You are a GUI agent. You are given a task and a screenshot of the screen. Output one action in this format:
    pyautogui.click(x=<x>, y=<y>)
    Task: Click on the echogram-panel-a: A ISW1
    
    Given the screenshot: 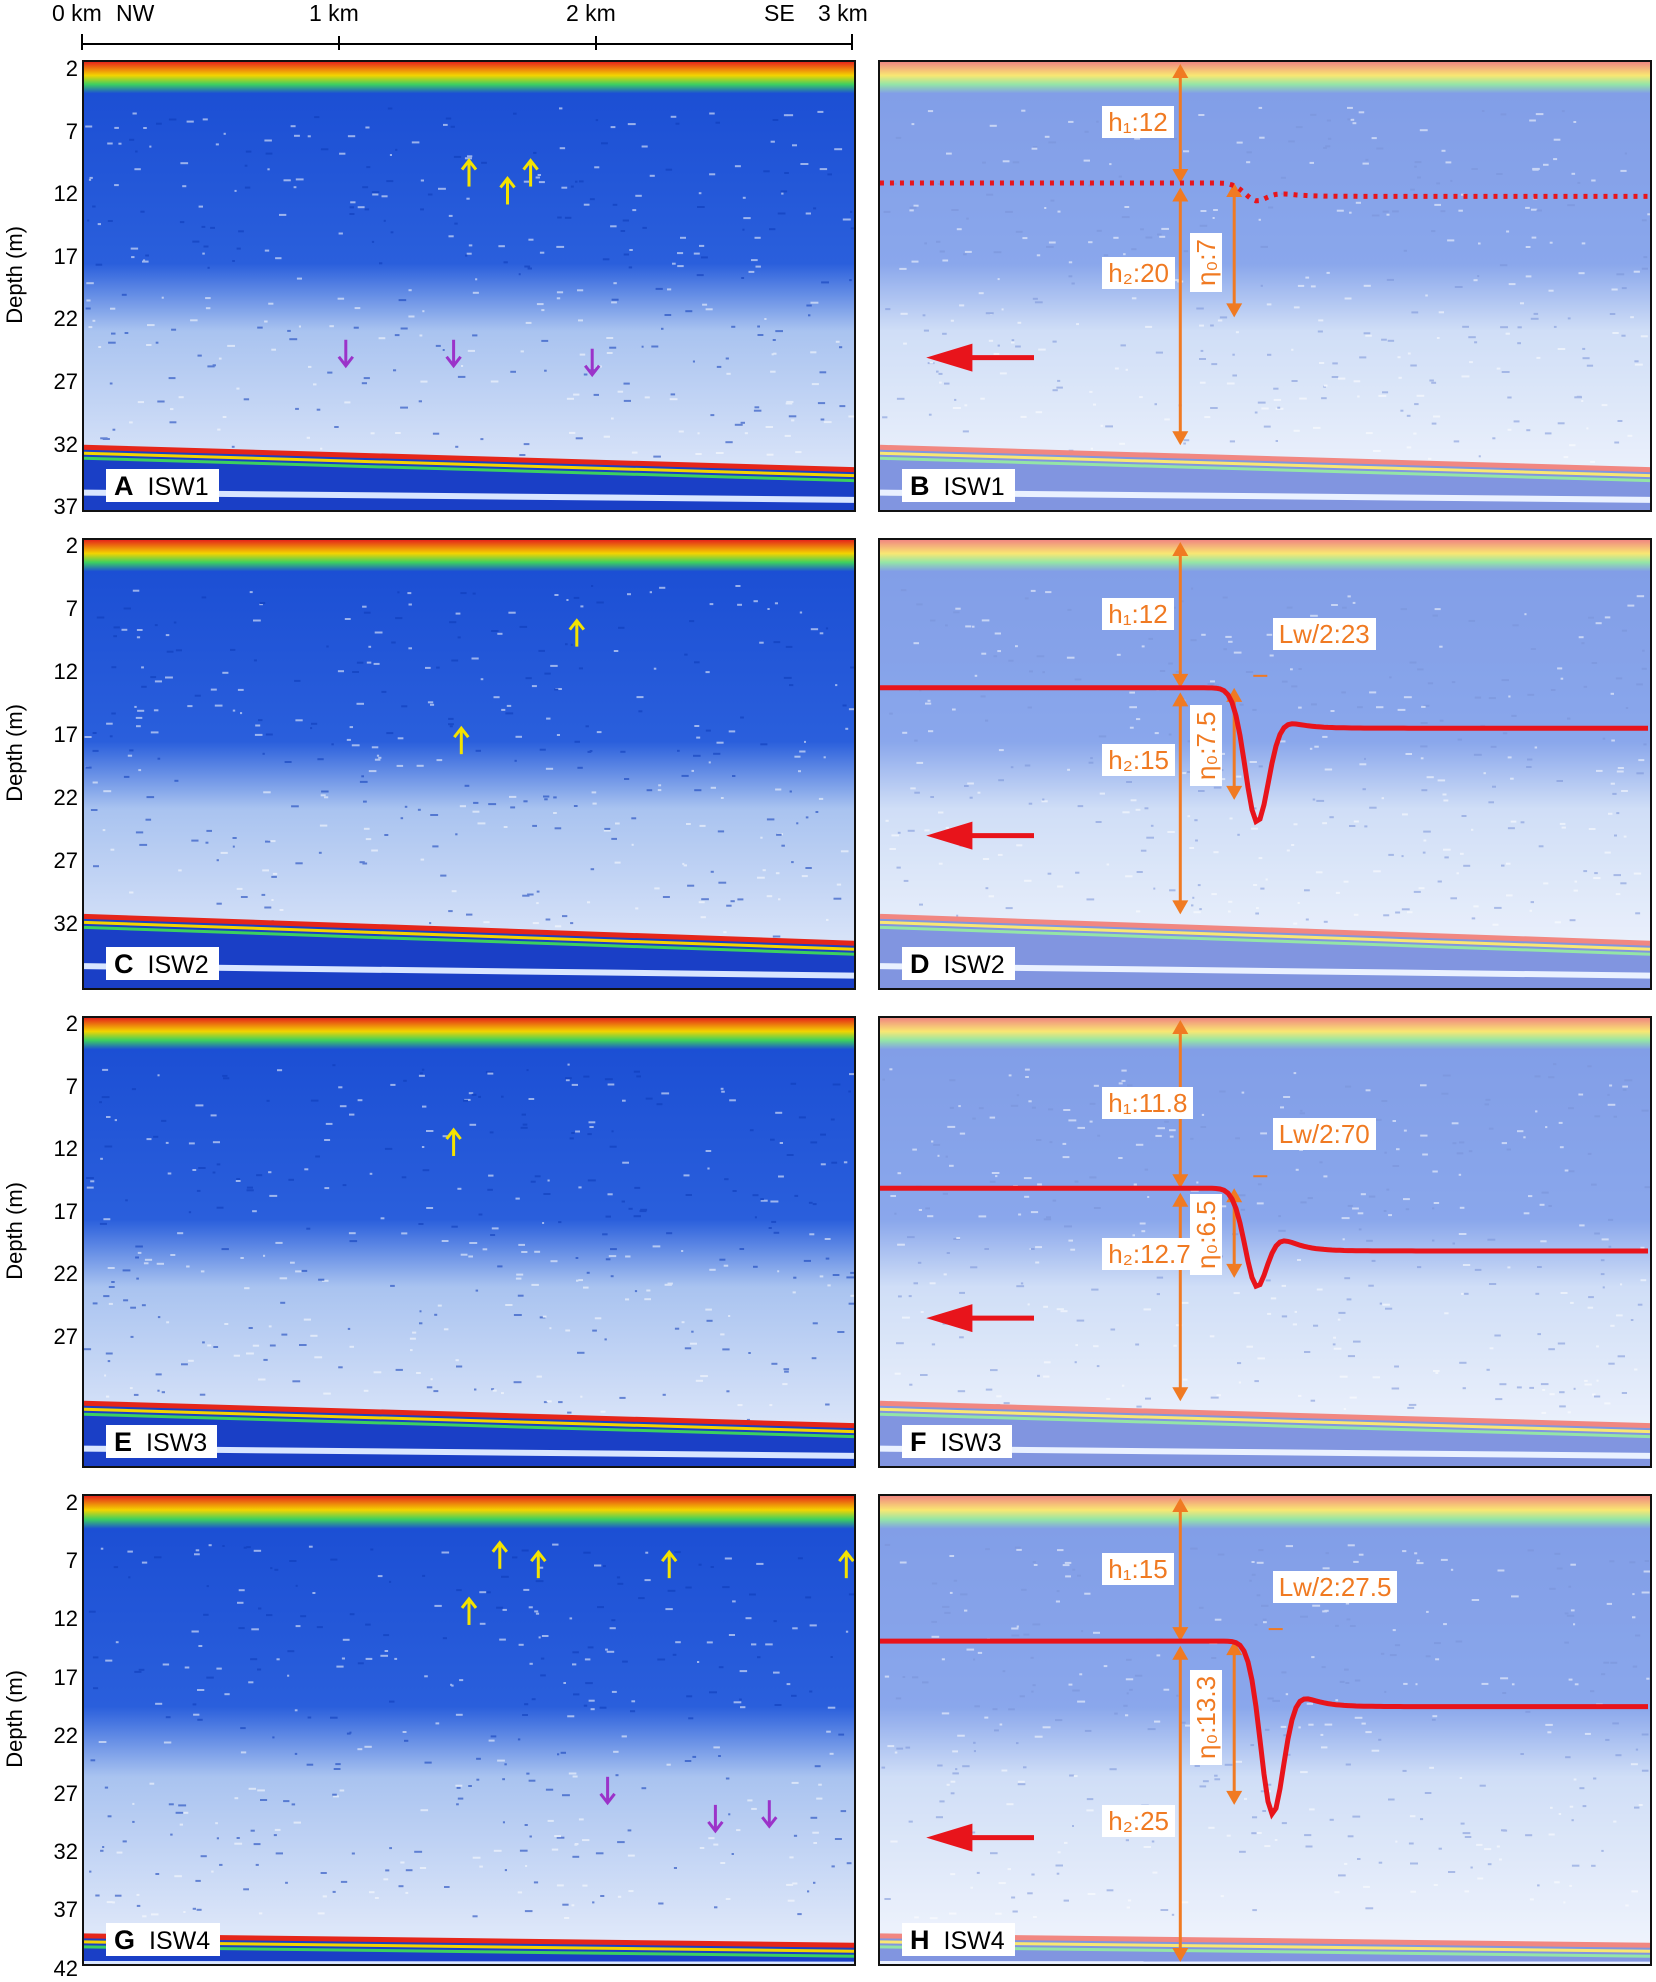 What is the action you would take?
    pyautogui.click(x=469, y=286)
    